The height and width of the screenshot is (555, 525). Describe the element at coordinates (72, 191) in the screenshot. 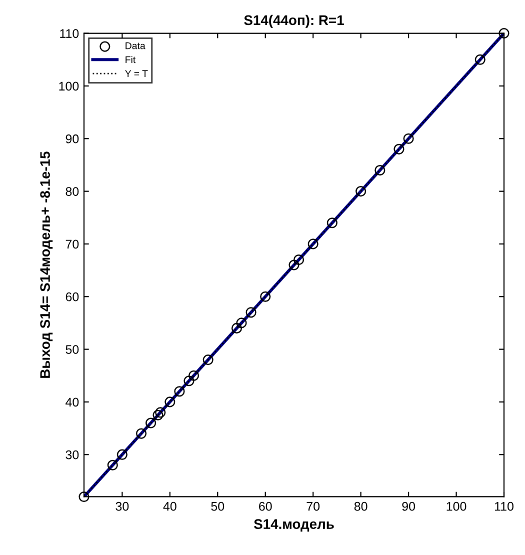

I see `y-tick-label: 80` at that location.